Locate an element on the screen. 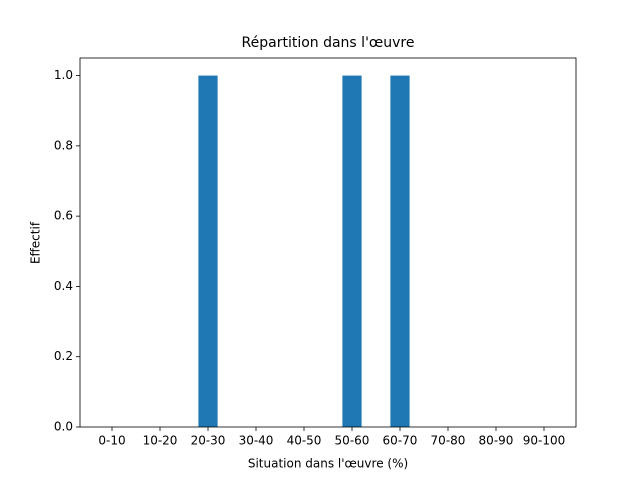  y-tick-label: 0.6 is located at coordinates (63, 216).